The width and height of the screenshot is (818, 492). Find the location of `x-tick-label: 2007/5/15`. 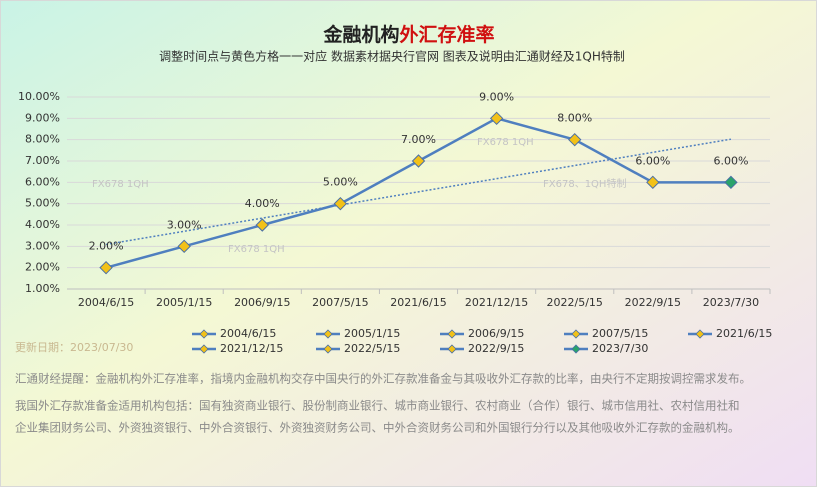

x-tick-label: 2007/5/15 is located at coordinates (340, 302).